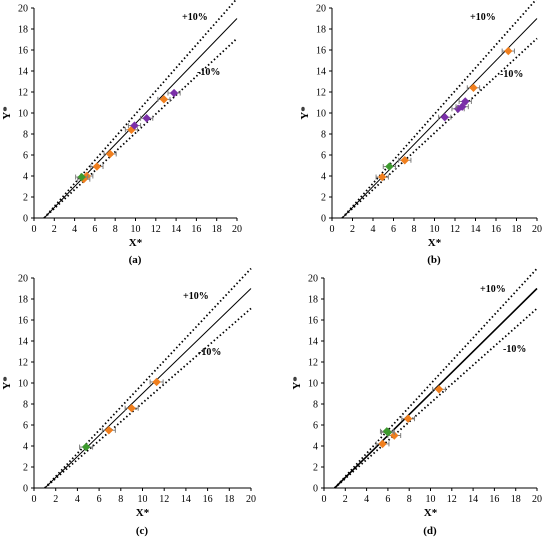 The image size is (550, 545). What do you see at coordinates (305, 113) in the screenshot?
I see `y-axis-label: Y*` at bounding box center [305, 113].